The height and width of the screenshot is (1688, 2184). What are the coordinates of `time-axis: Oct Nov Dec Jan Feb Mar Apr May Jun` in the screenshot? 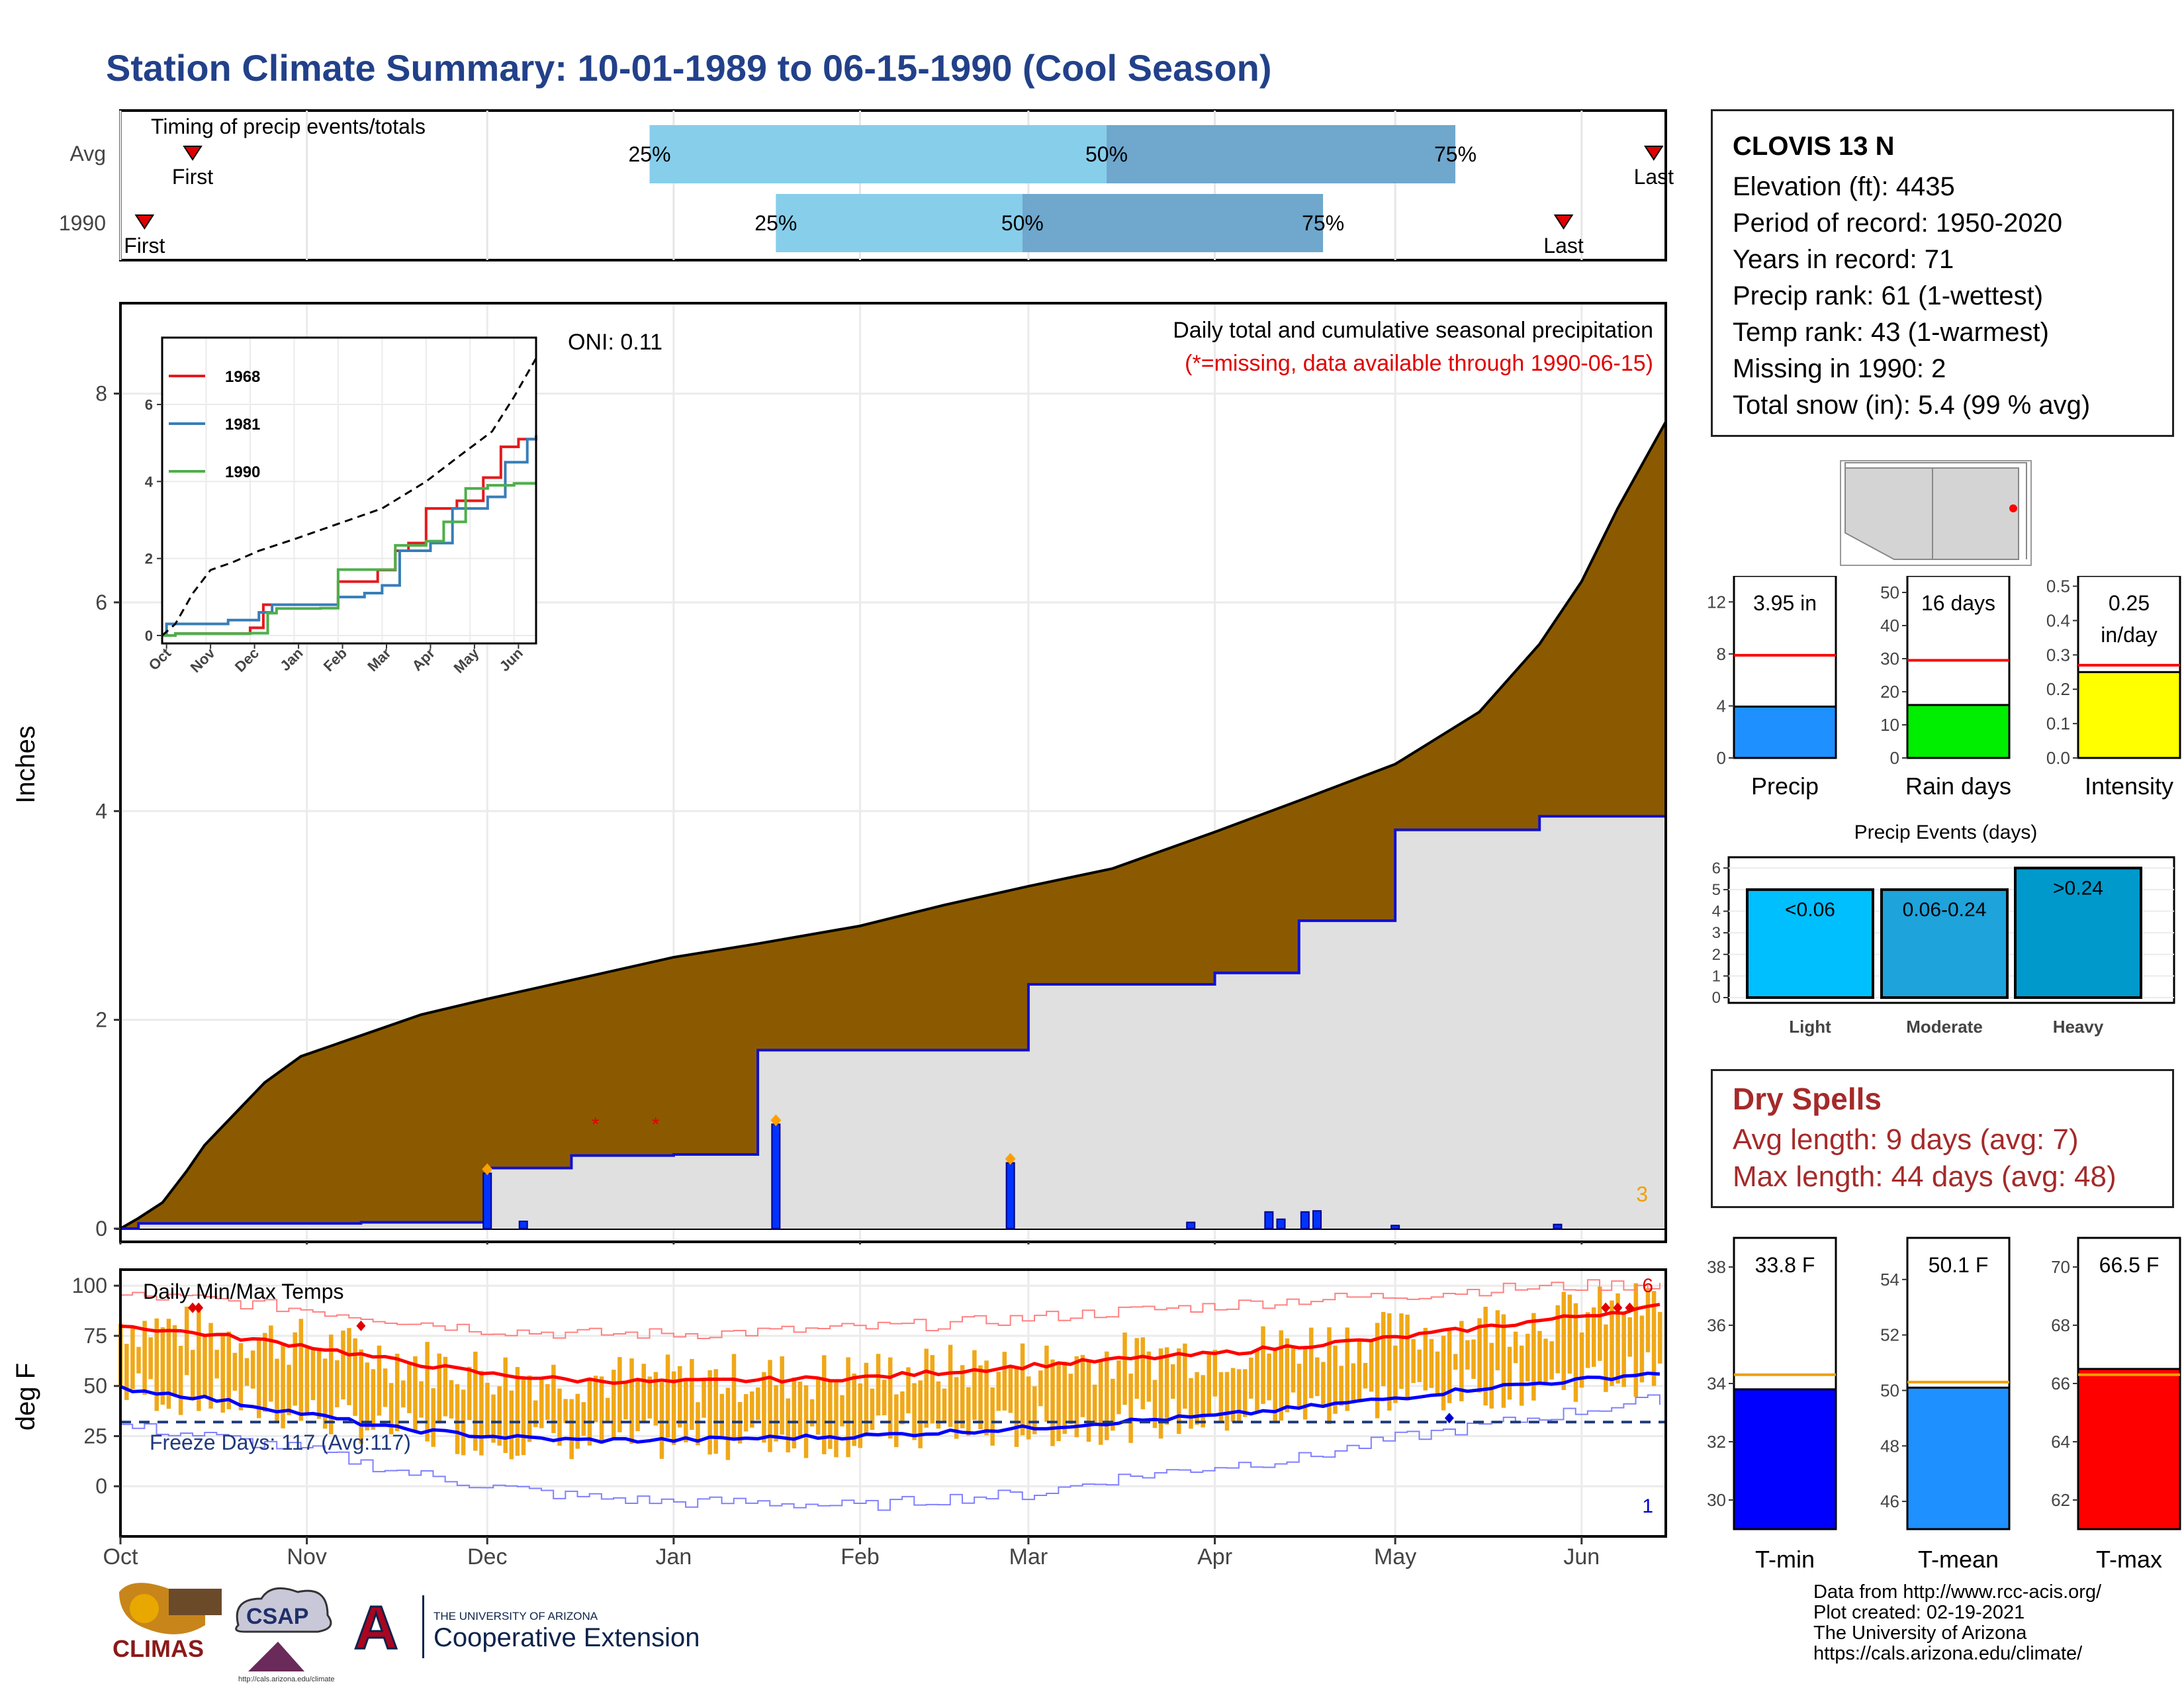 It's located at (852, 1557).